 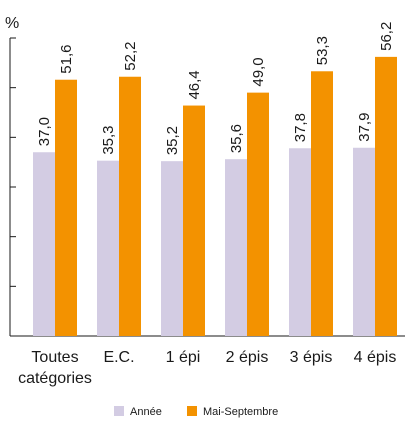 What do you see at coordinates (192, 411) in the screenshot?
I see `legend-swatch-mai-septembre` at bounding box center [192, 411].